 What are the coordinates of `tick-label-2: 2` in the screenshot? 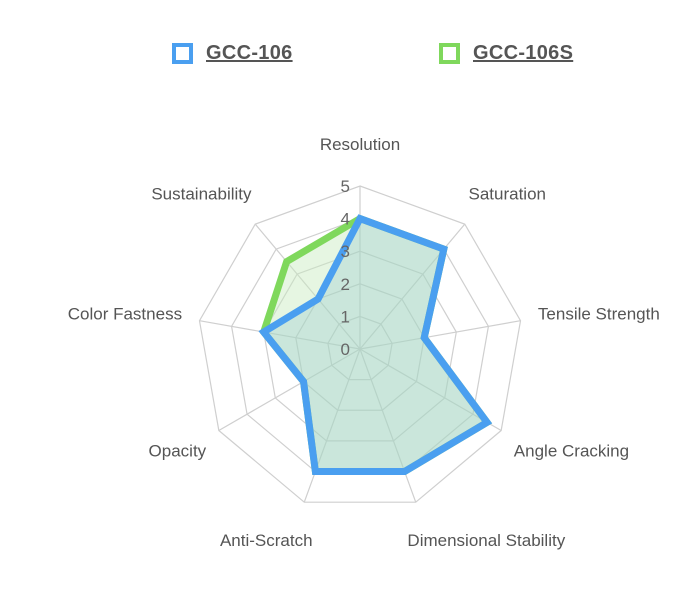 It's located at (345, 284).